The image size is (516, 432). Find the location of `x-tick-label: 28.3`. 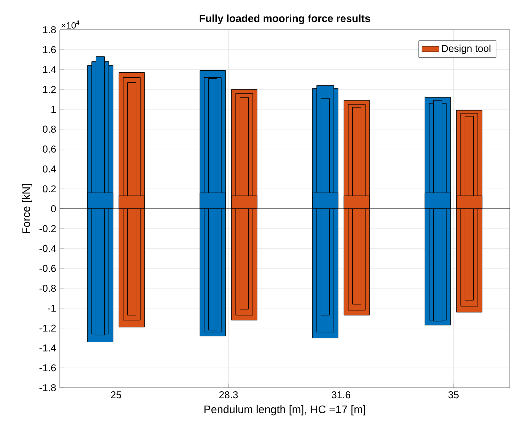

x-tick-label: 28.3 is located at coordinates (229, 395).